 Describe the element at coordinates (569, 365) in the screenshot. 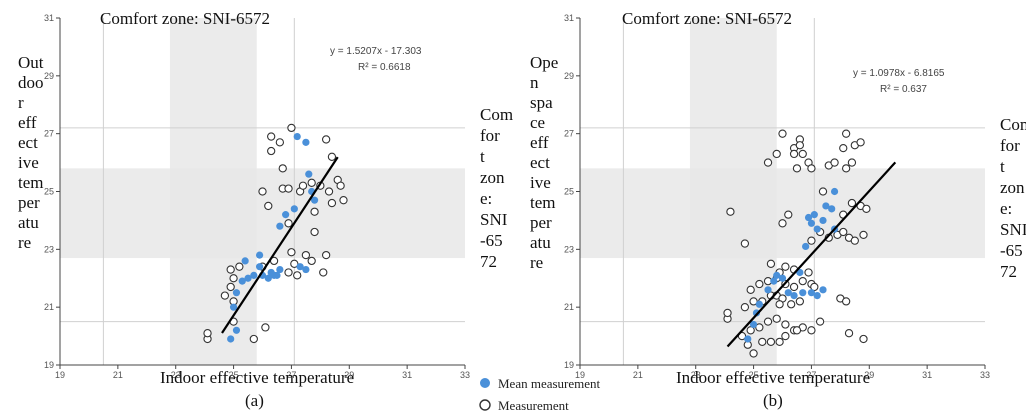

I see `y-tick-label: 19` at that location.